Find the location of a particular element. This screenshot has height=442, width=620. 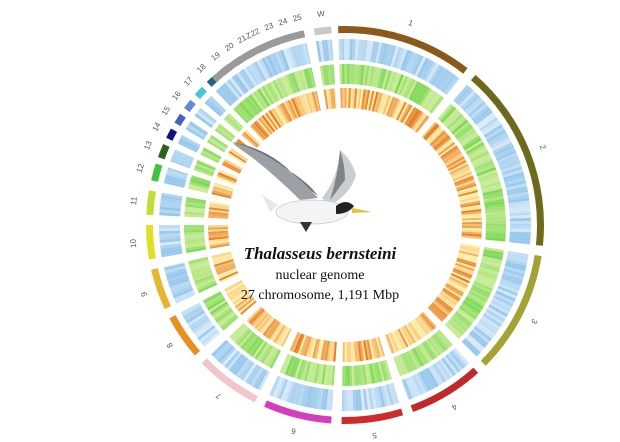

chromosome-label: 6 is located at coordinates (293, 431).